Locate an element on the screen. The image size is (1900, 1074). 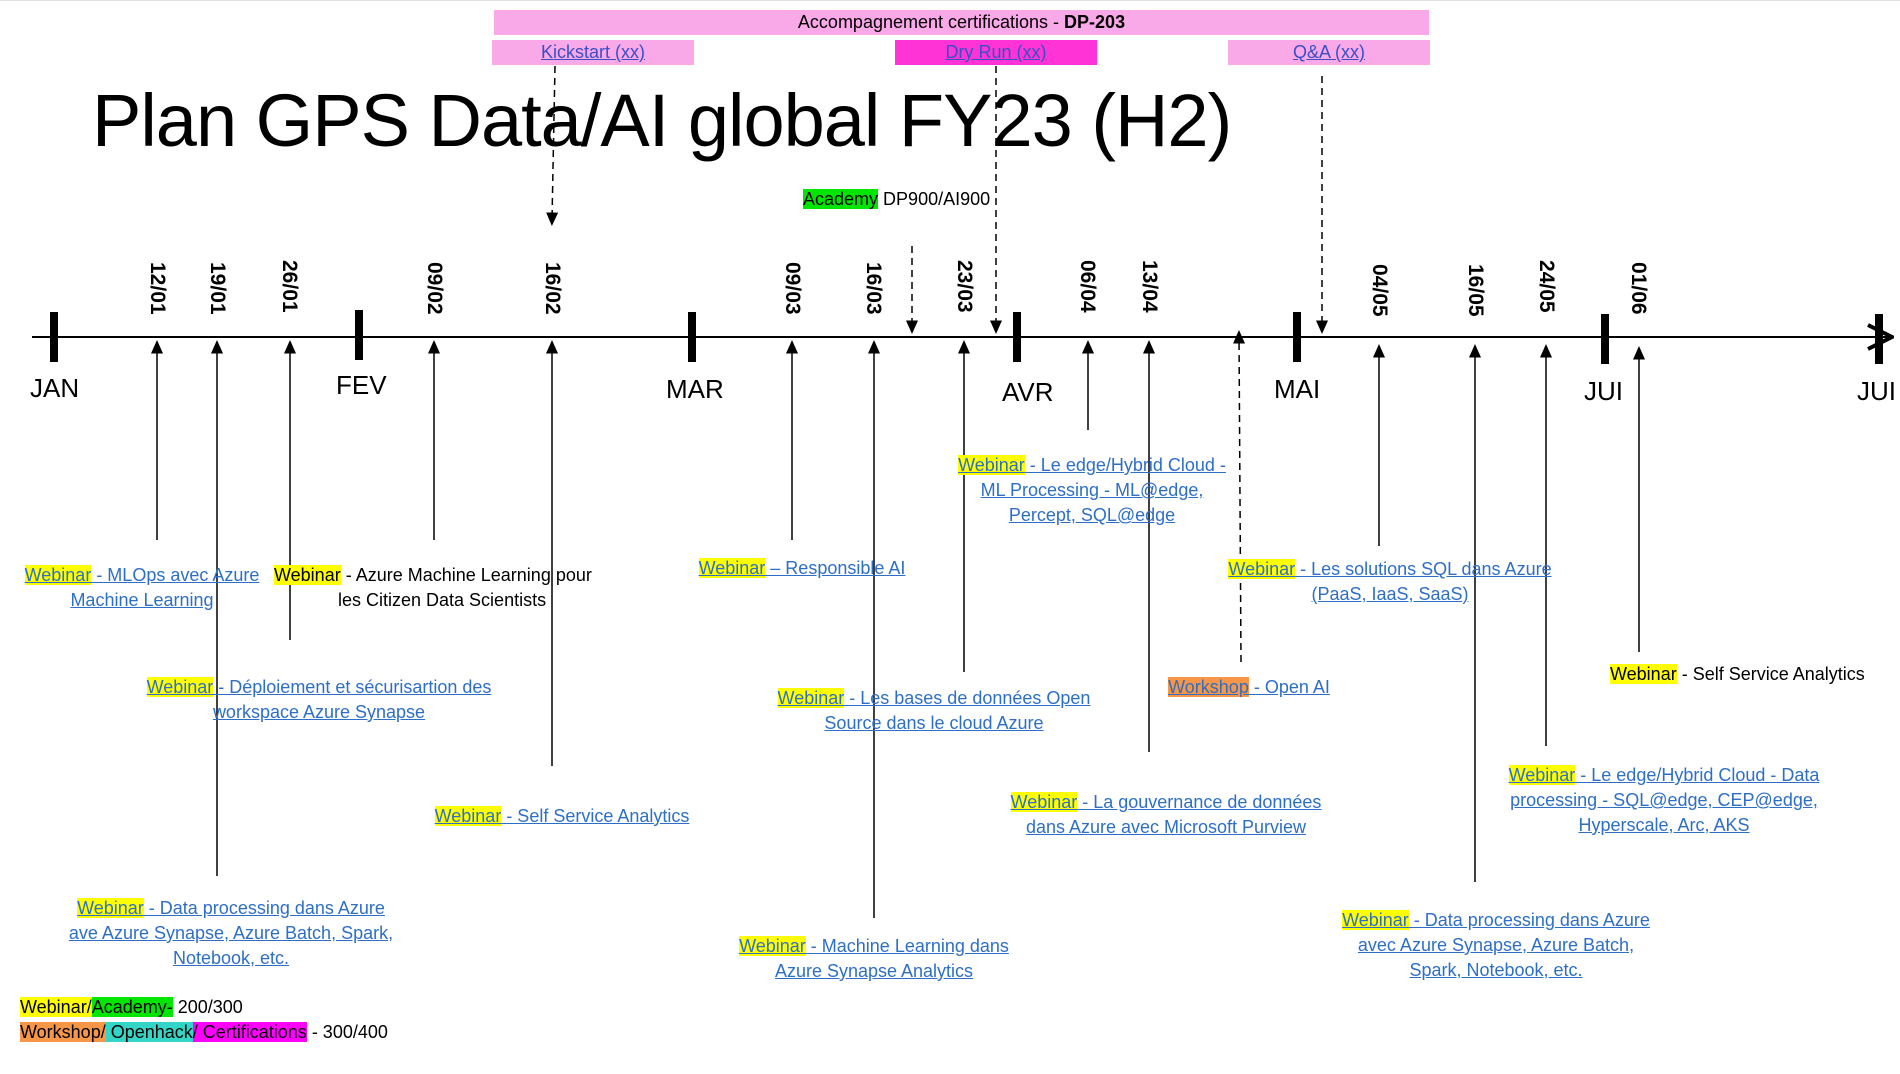
event-title: - Déploiement et sécurisartion des is located at coordinates (352, 687).